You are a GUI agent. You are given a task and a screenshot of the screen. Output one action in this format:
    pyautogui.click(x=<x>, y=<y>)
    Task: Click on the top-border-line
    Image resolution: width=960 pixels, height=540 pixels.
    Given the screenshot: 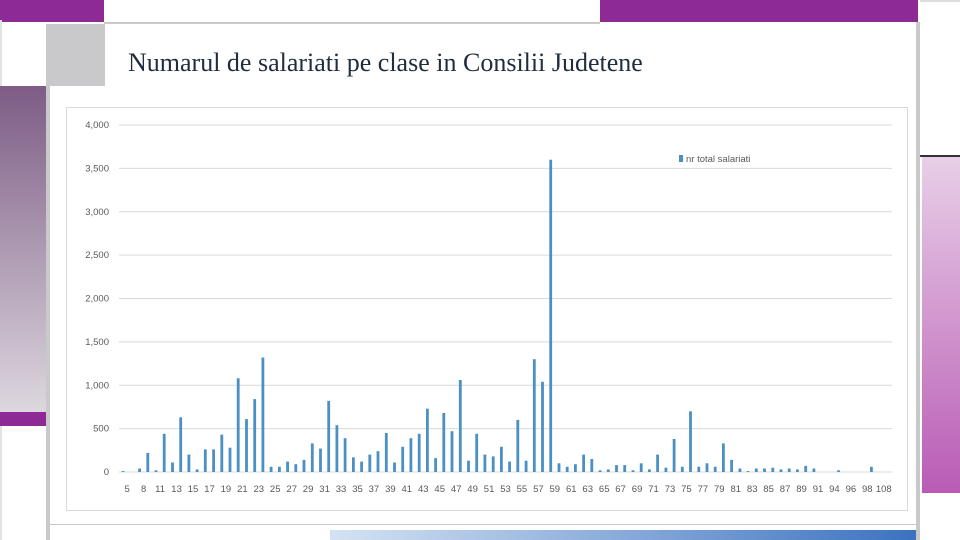 What is the action you would take?
    pyautogui.click(x=352, y=23)
    